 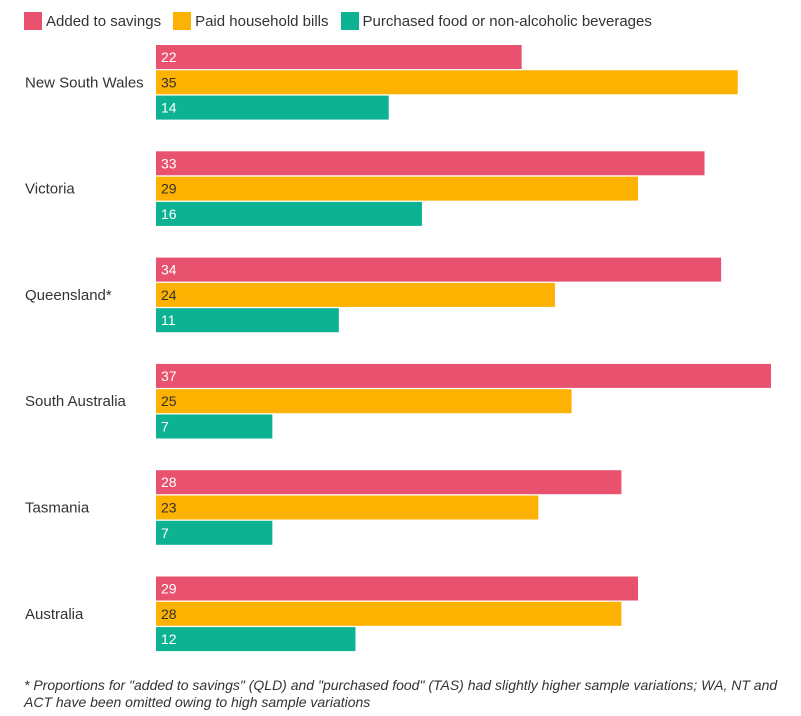 What do you see at coordinates (169, 376) in the screenshot?
I see `bar-value-label: 37` at bounding box center [169, 376].